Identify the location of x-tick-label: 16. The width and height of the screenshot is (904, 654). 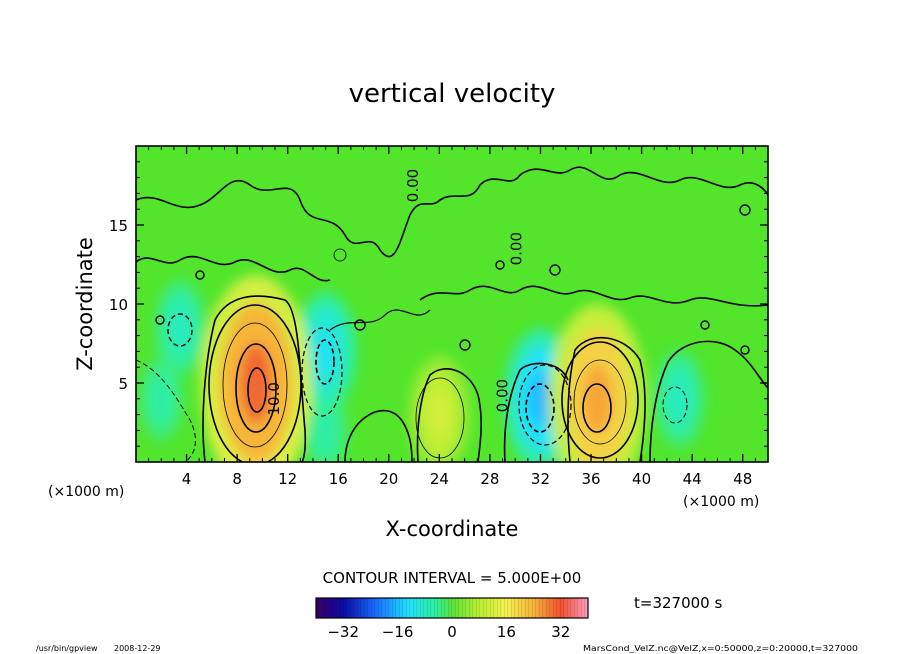
(338, 479).